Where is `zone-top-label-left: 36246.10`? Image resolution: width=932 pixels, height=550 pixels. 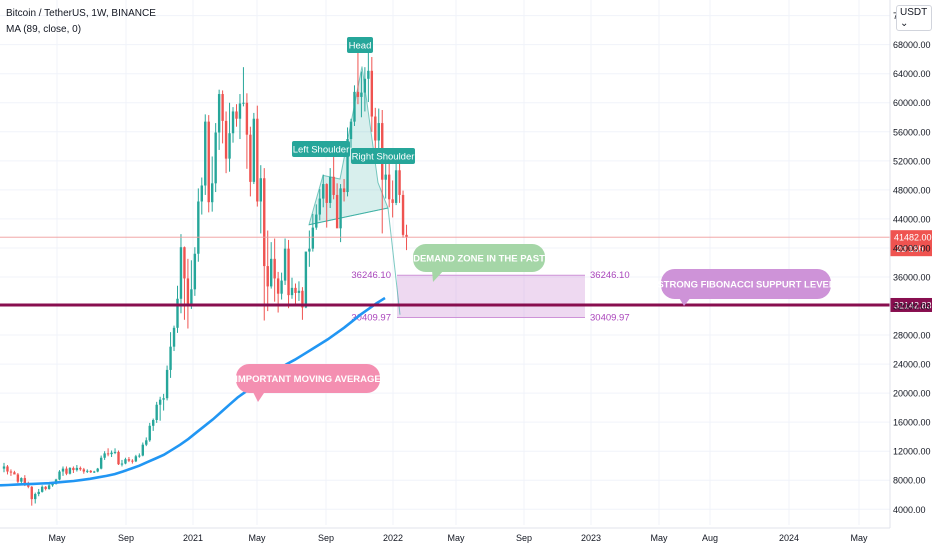 zone-top-label-left: 36246.10 is located at coordinates (371, 275).